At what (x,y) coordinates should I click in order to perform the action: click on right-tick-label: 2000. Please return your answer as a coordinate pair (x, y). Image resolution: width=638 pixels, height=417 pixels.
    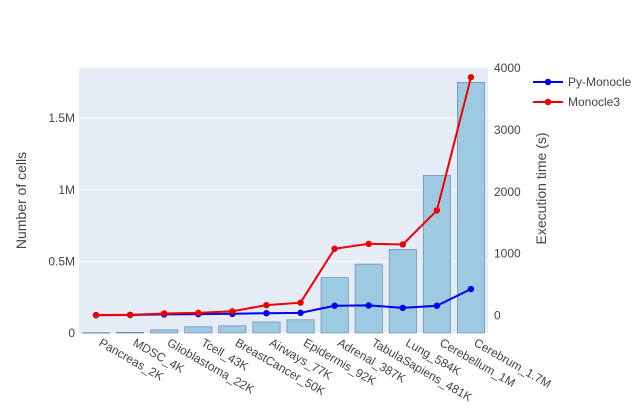
    Looking at the image, I should click on (507, 192).